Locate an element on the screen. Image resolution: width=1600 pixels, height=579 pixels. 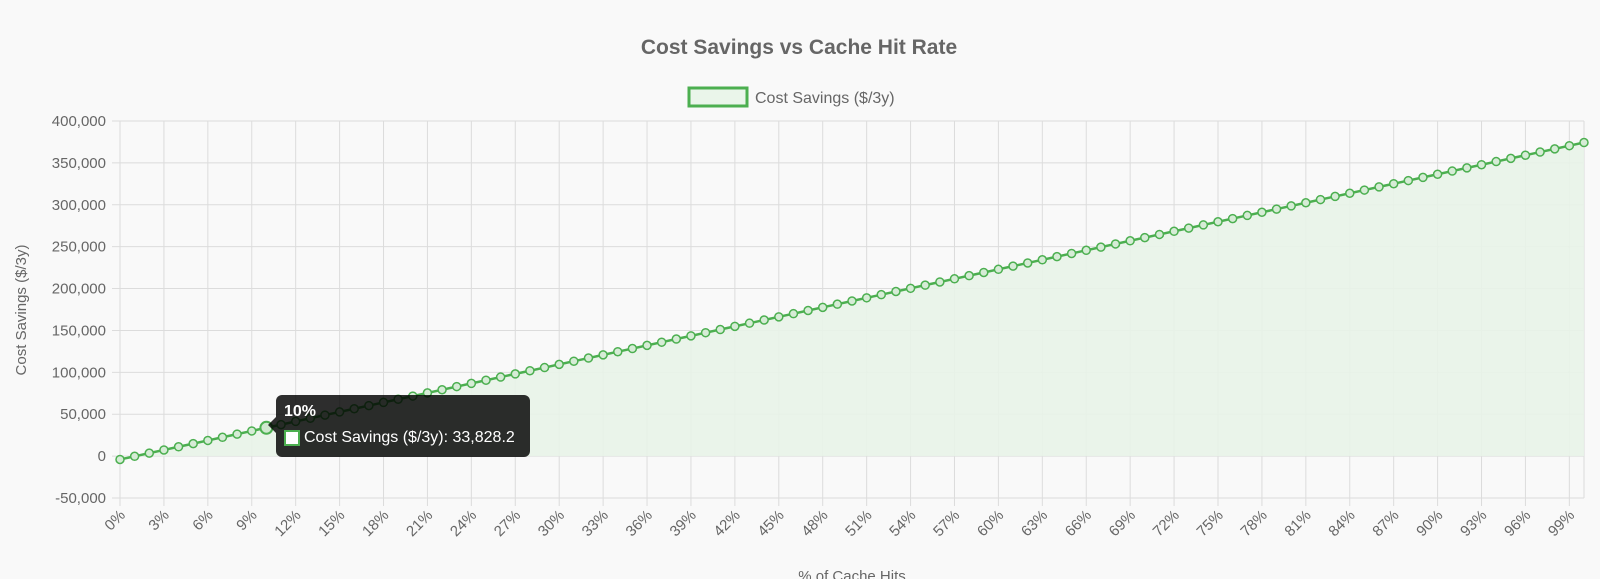
x-tick-label: 27% is located at coordinates (507, 523).